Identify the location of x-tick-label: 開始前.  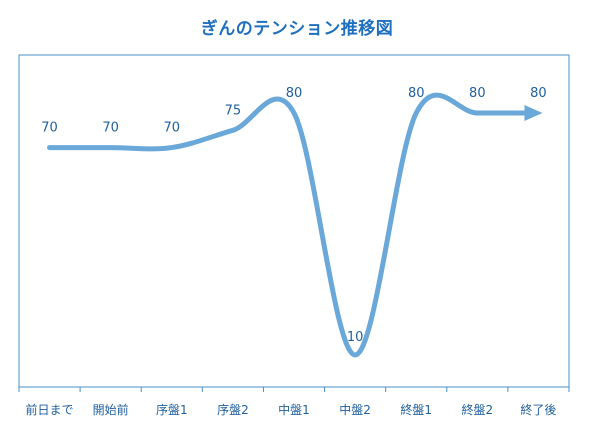
(111, 409).